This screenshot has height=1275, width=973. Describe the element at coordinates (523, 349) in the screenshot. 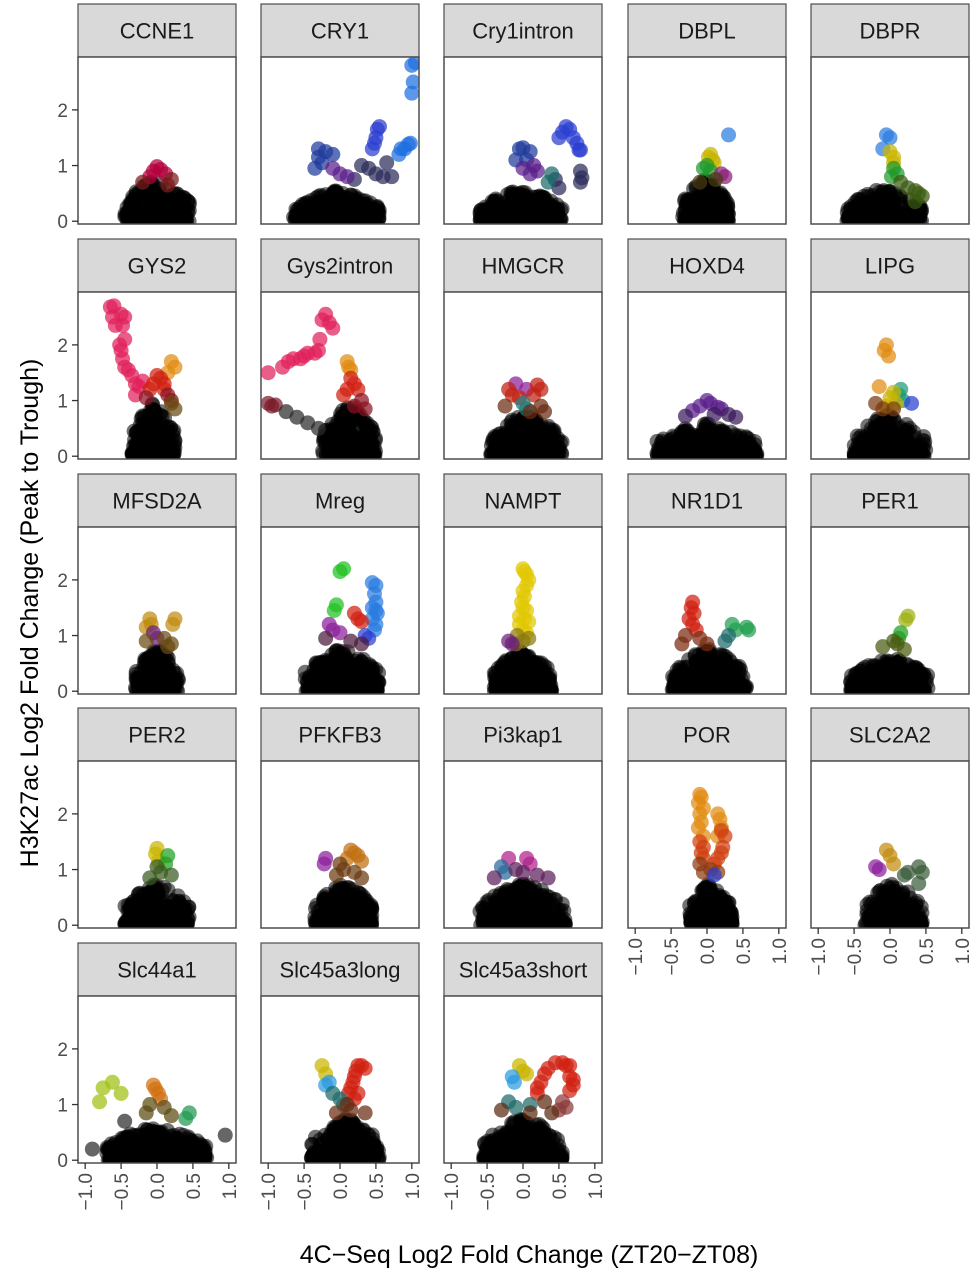

I see `facet-panel: HMGCR` at that location.